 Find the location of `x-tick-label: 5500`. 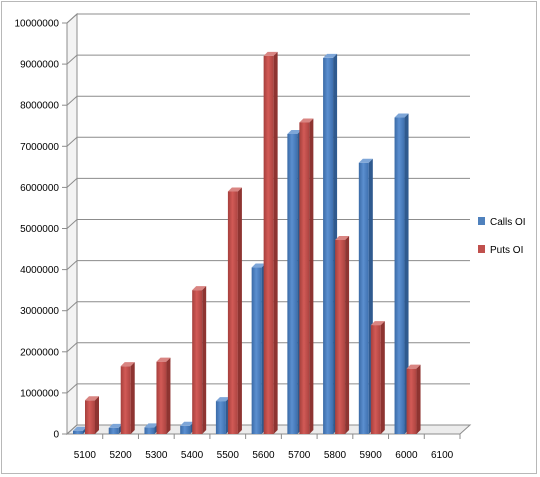

x-tick-label: 5500 is located at coordinates (228, 455).